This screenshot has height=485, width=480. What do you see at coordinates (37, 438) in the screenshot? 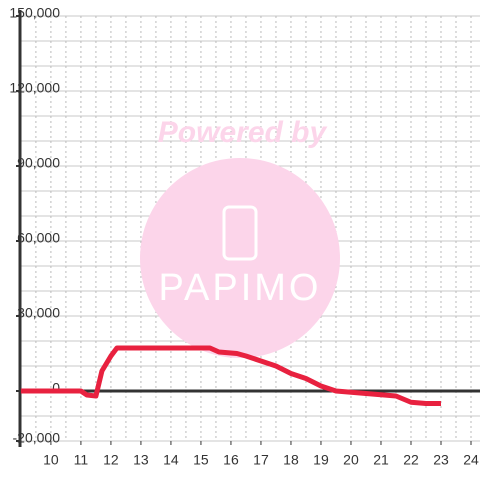
I see `y-tick-label: -20,000` at bounding box center [37, 438].